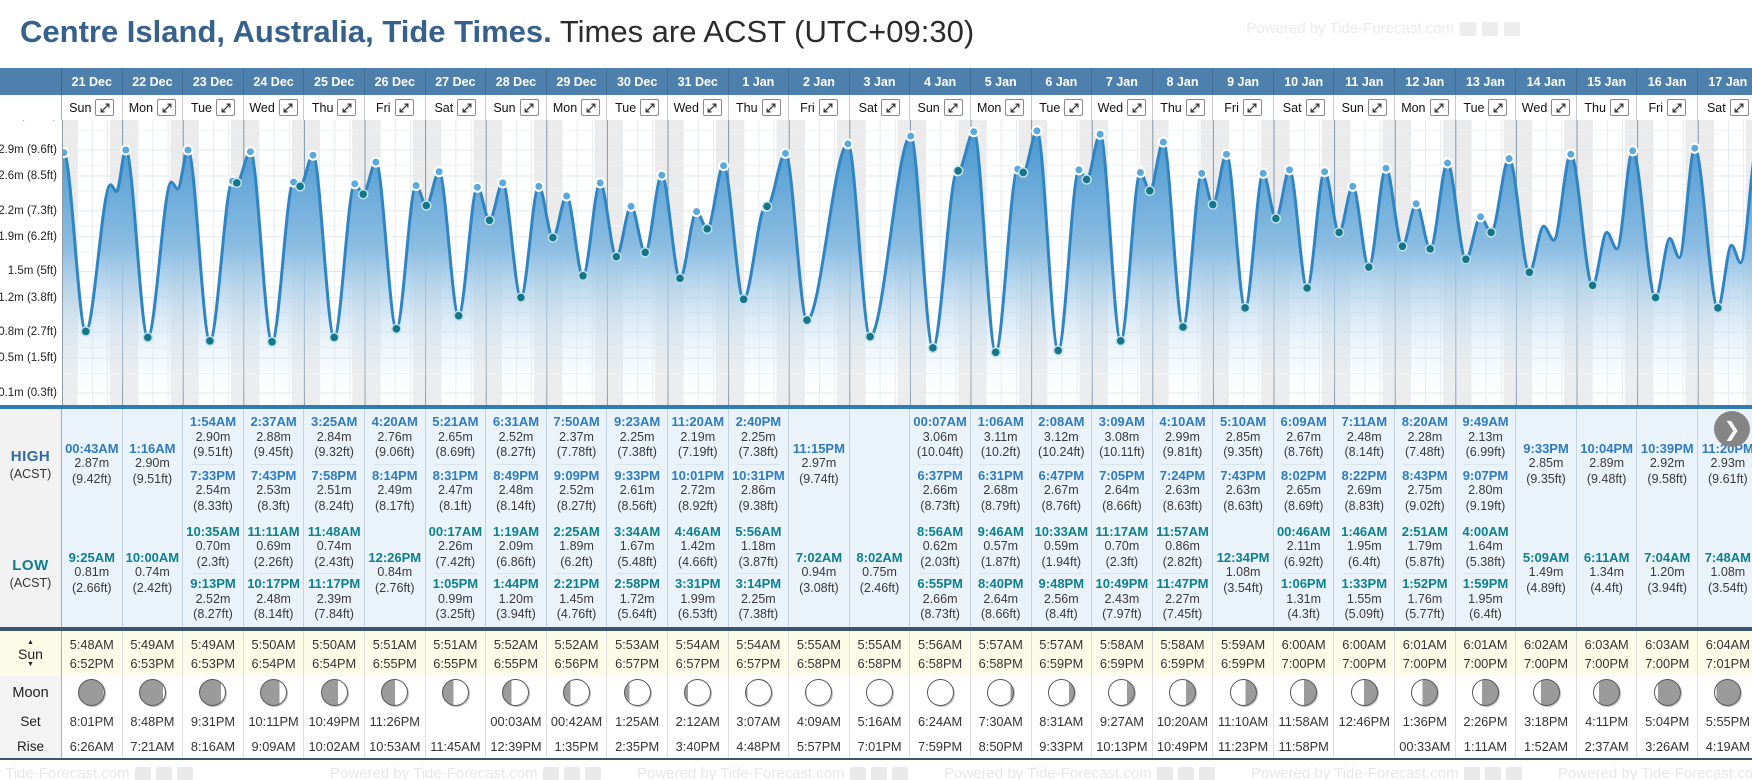 The width and height of the screenshot is (1752, 780). Describe the element at coordinates (1365, 81) in the screenshot. I see `date-cell: 11 Jan` at that location.